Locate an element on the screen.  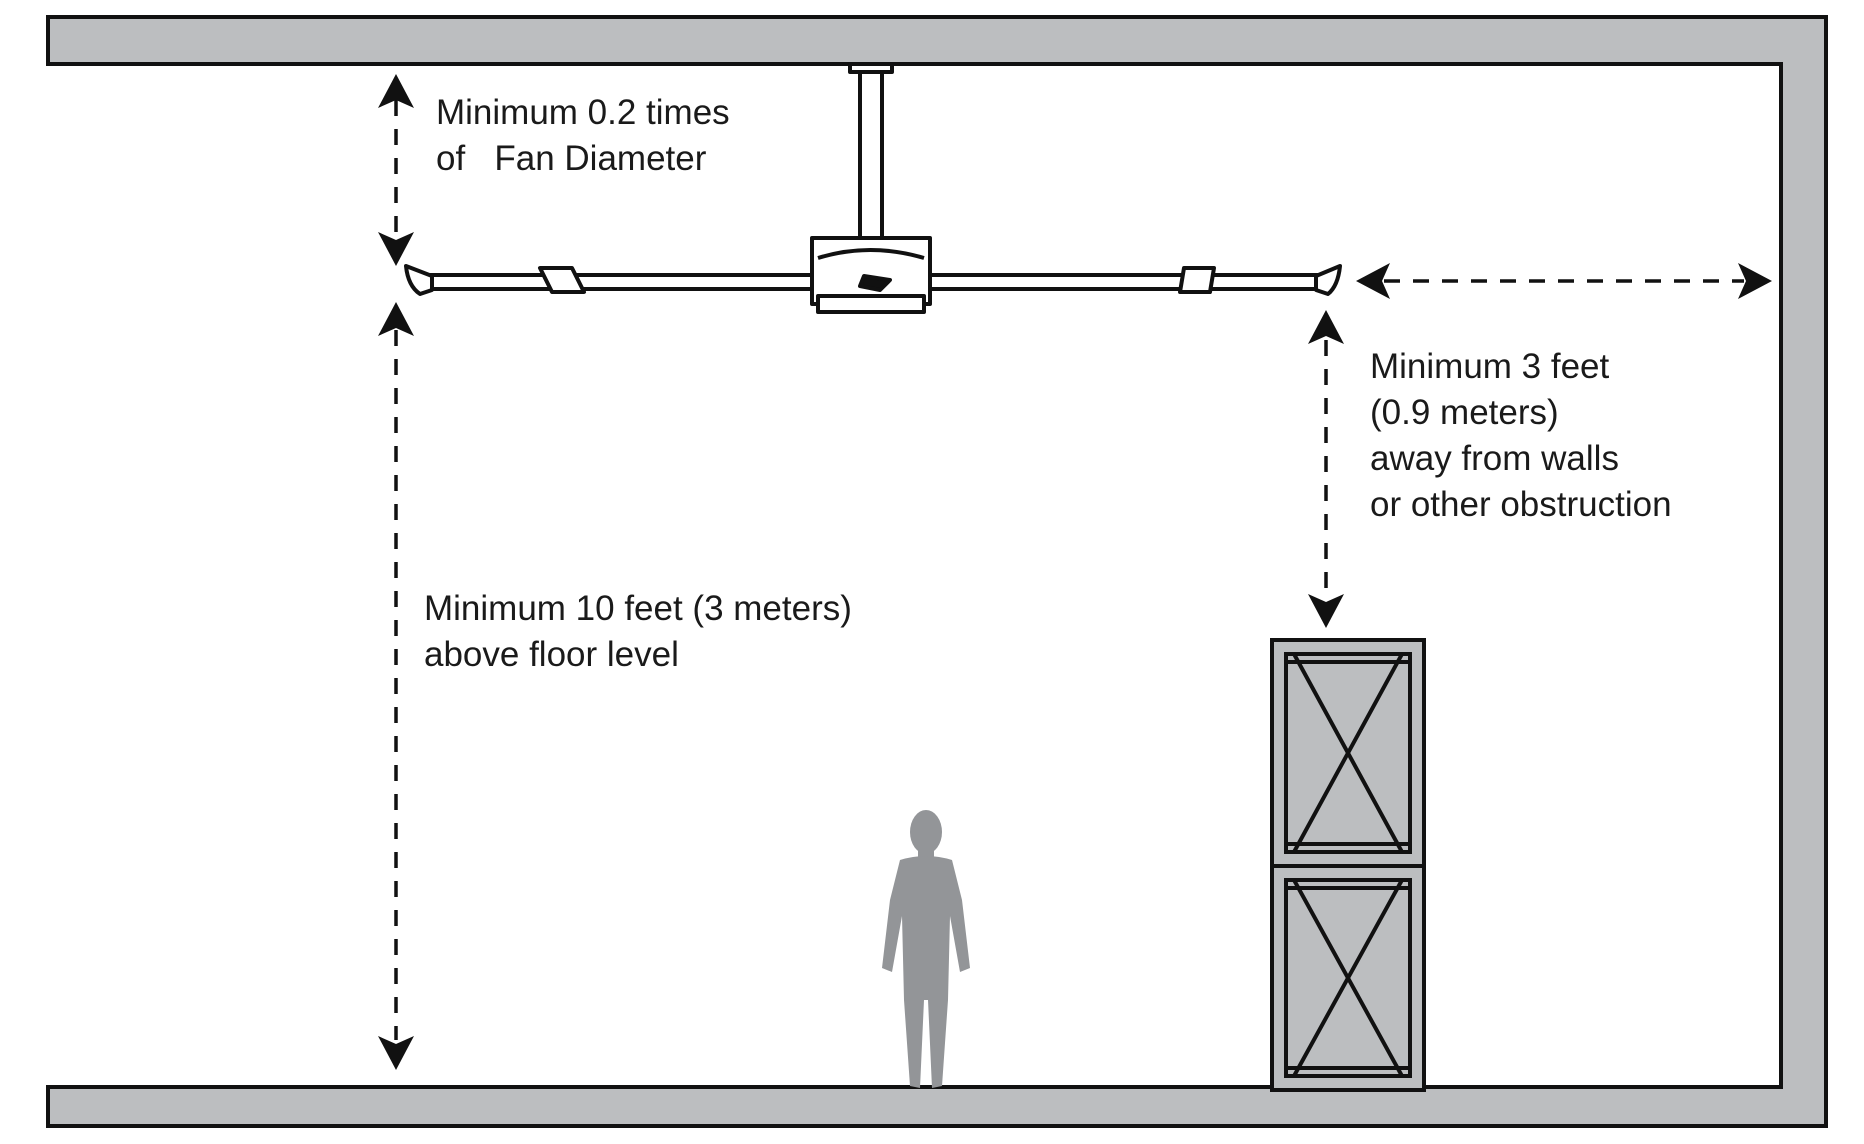
arrow-left-icon is located at coordinates (1373, 281).